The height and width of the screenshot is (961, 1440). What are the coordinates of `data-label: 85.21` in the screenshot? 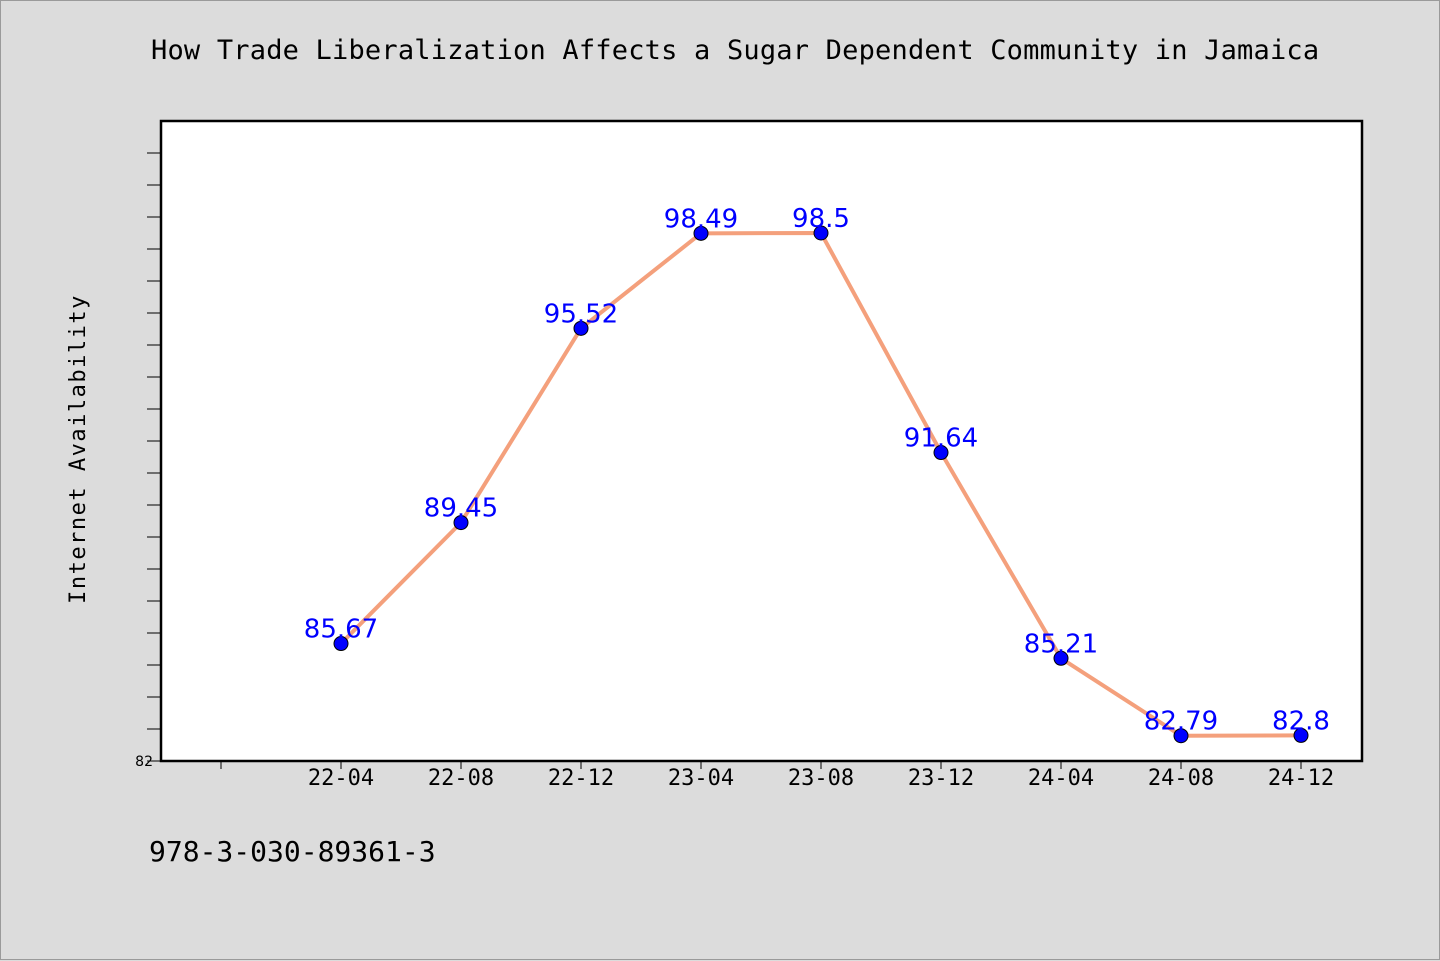 It's located at (1061, 644).